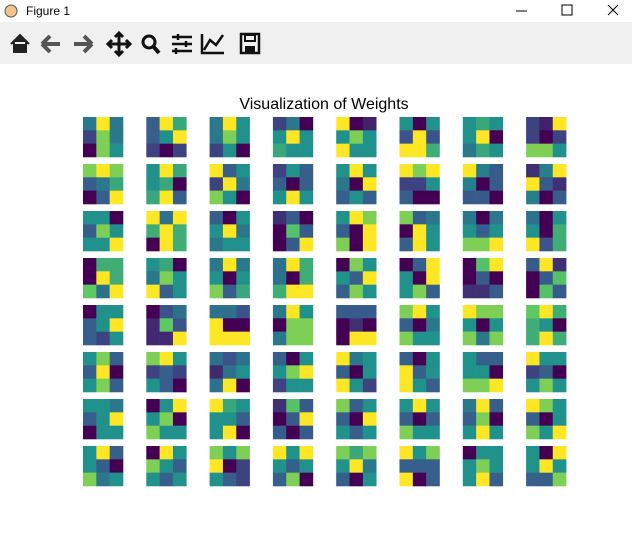 The width and height of the screenshot is (632, 537). I want to click on back-button, so click(50, 44).